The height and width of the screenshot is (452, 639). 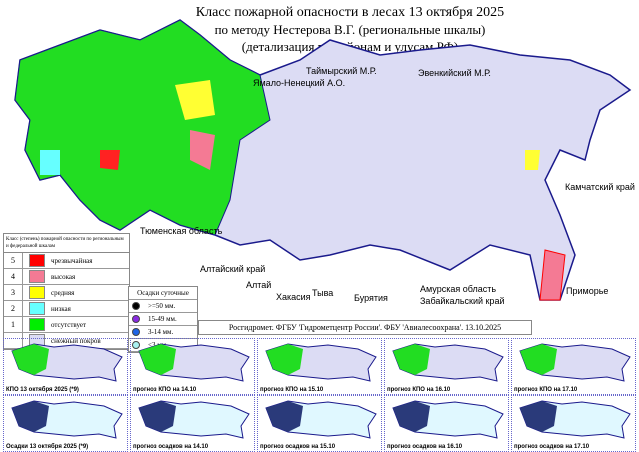 What do you see at coordinates (298, 447) in the screenshot?
I see `thumbnail-caption: прогноз осадков на 15.10` at bounding box center [298, 447].